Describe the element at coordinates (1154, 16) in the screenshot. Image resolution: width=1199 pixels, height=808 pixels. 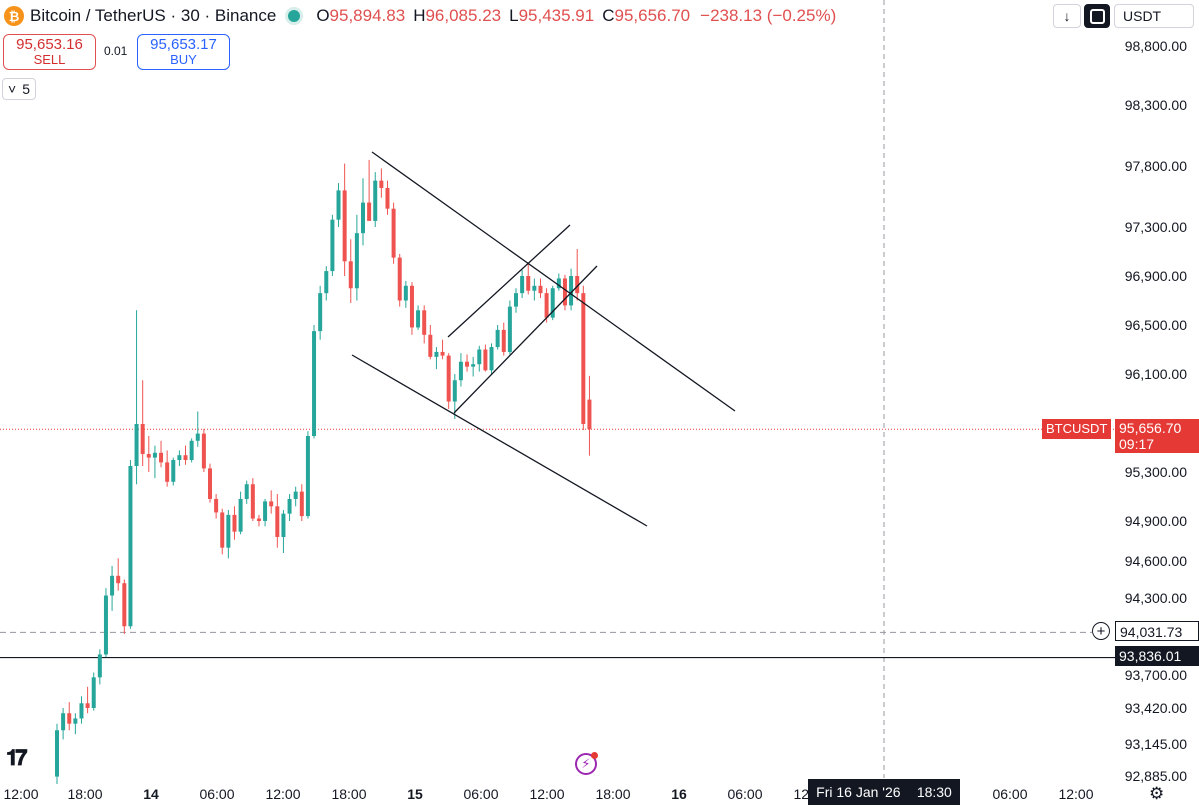
I see `currency-selector: USDT` at that location.